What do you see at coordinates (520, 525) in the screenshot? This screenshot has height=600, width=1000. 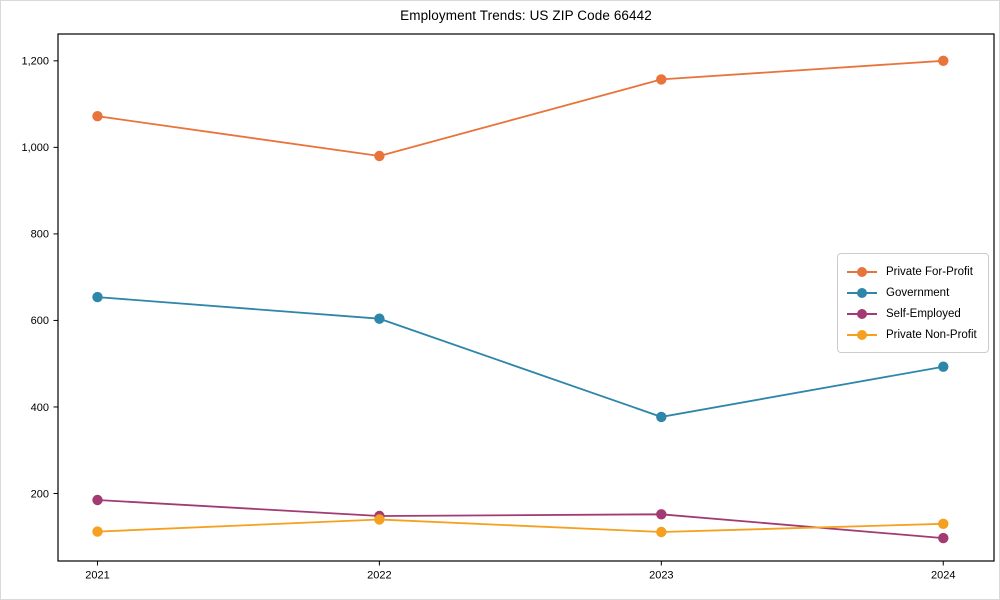 I see `series-line-private-non-profit` at bounding box center [520, 525].